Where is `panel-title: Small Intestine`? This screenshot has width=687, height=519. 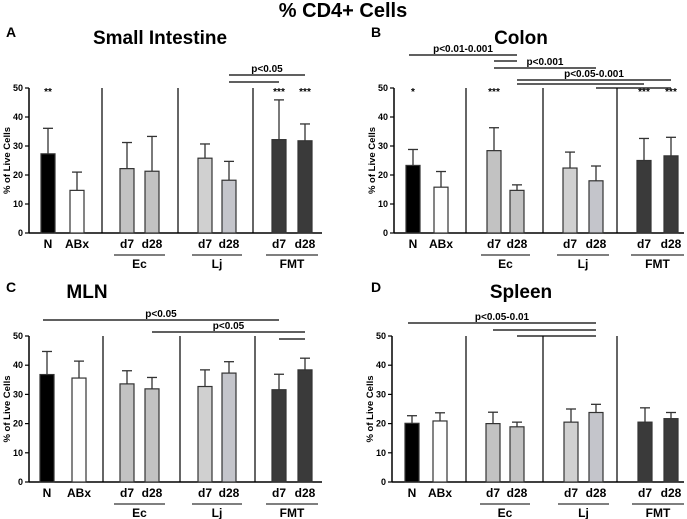
panel-title: Small Intestine is located at coordinates (160, 38).